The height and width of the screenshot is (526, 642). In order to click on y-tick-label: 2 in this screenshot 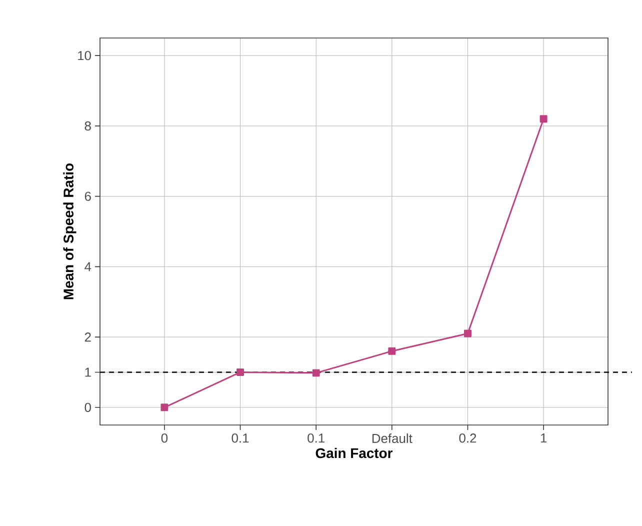, I will do `click(87, 337)`.